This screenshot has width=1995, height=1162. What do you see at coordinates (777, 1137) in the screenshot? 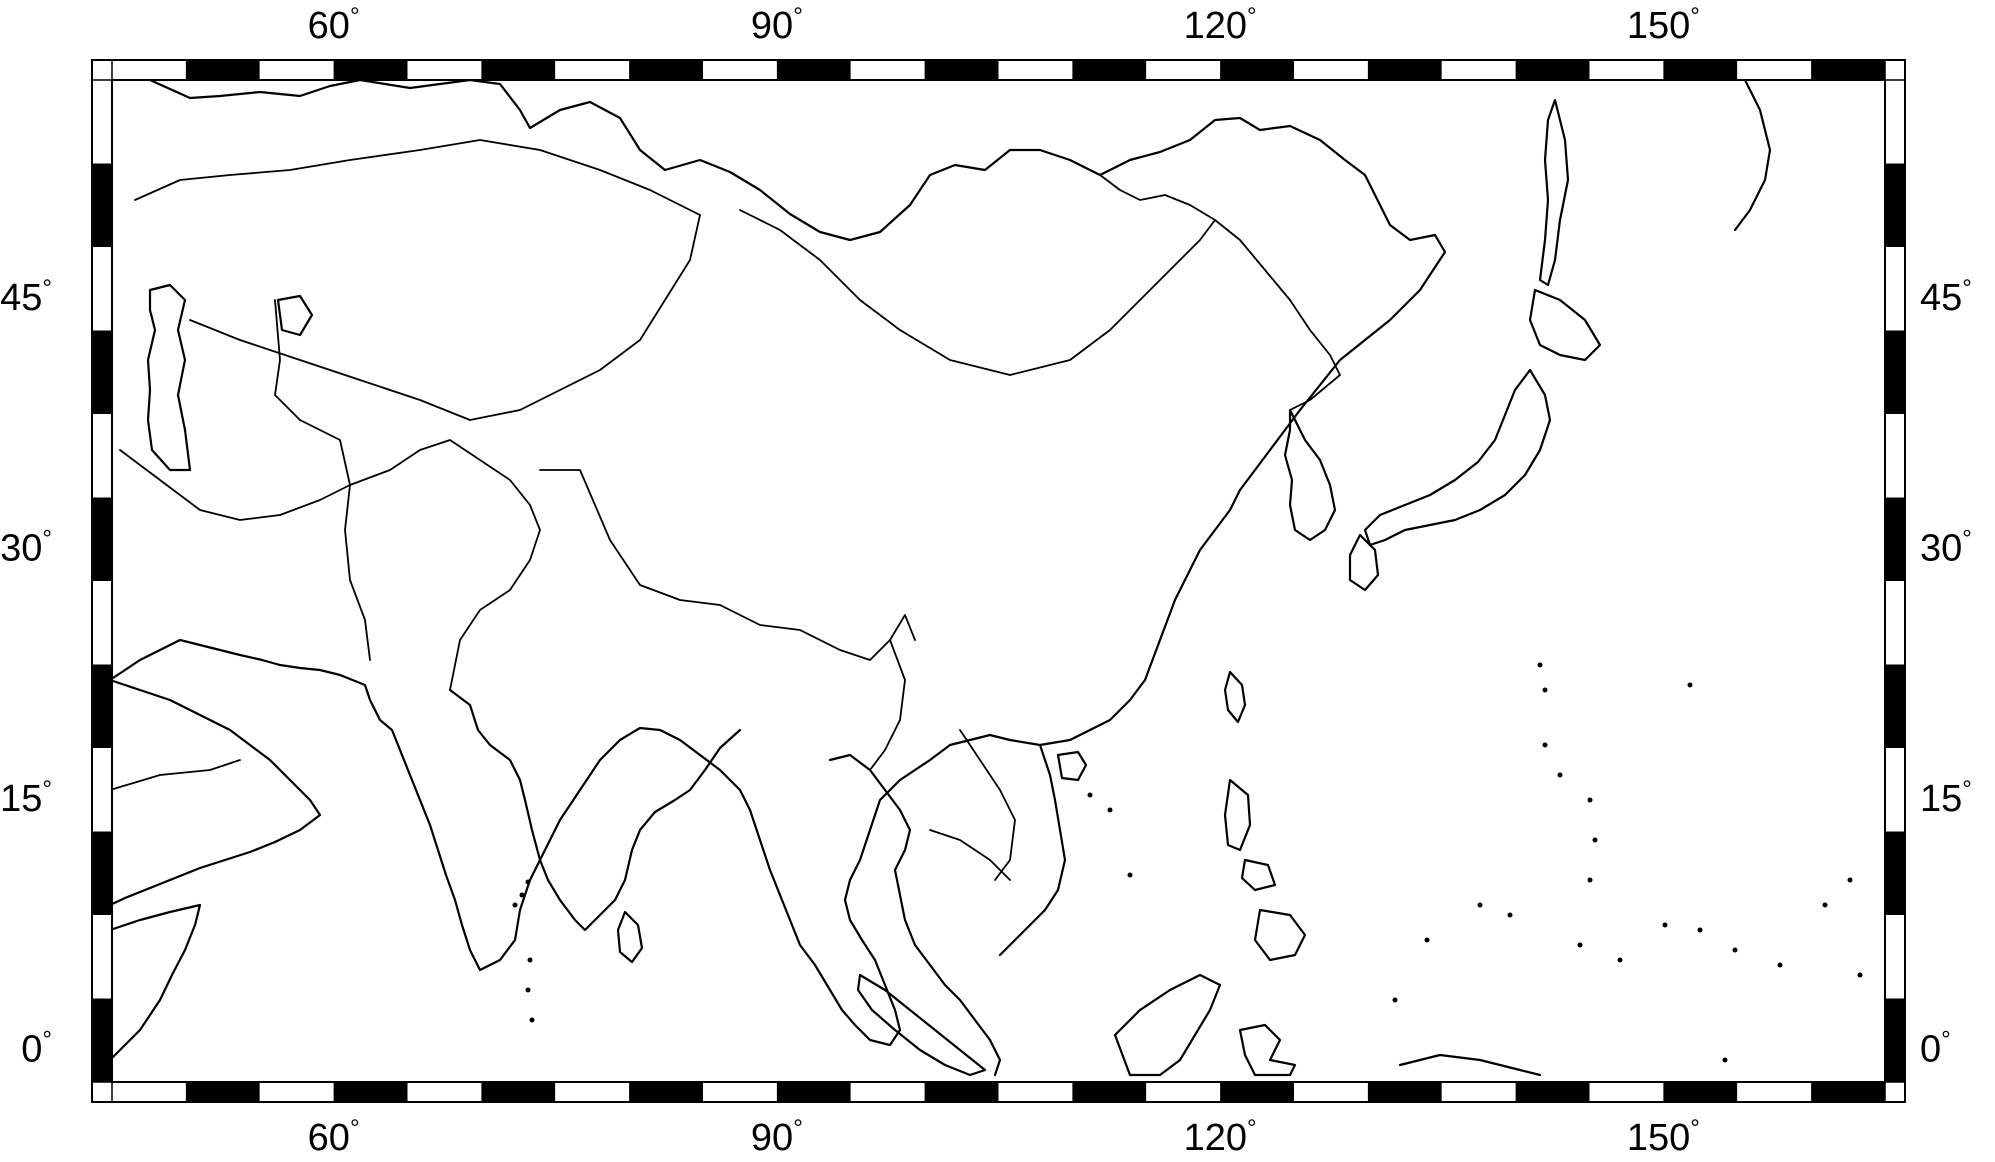
I see `lon-label-bottom: 90°` at bounding box center [777, 1137].